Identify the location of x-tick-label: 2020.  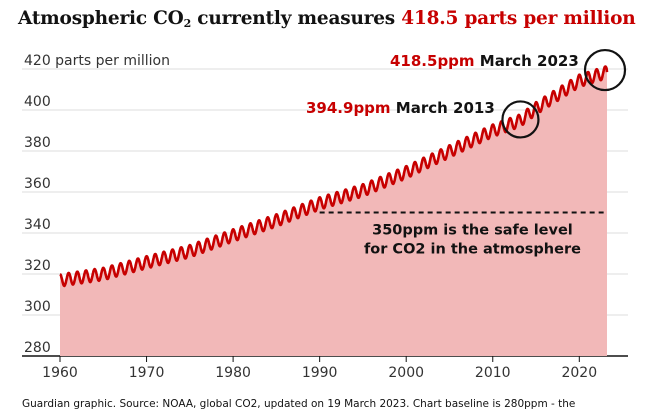
(579, 373).